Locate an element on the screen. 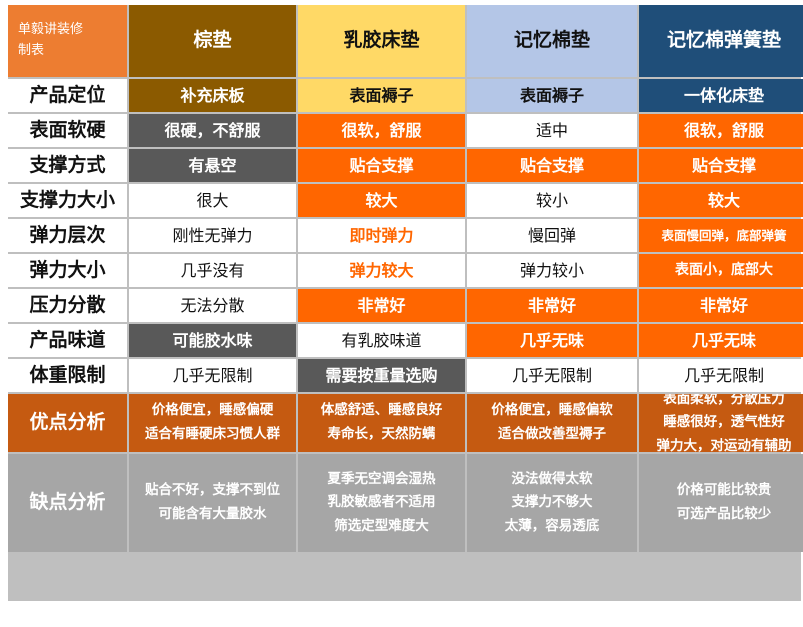 This screenshot has height=627, width=803. table-author-cell: 单毅讲装修 制表 is located at coordinates (67, 41).